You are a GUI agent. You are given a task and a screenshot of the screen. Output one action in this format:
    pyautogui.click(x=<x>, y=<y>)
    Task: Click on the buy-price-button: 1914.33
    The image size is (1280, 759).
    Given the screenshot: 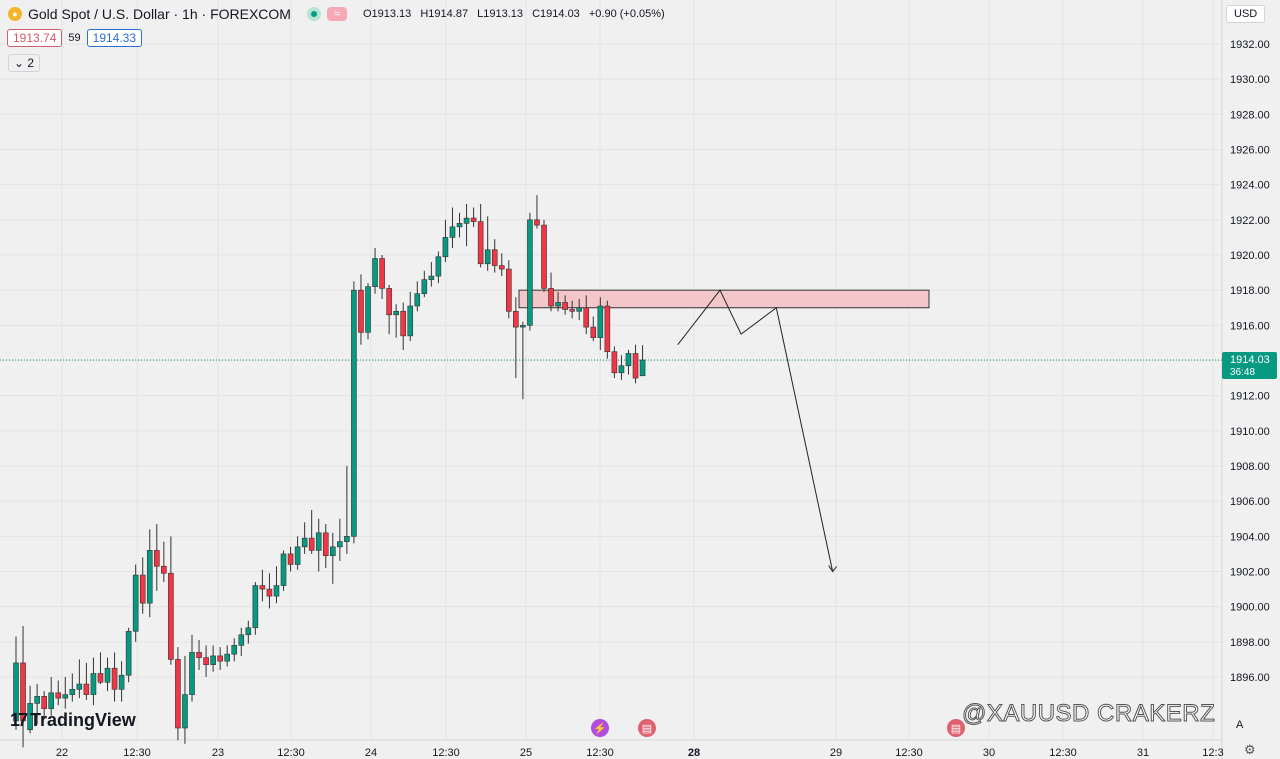 What is the action you would take?
    pyautogui.click(x=114, y=38)
    